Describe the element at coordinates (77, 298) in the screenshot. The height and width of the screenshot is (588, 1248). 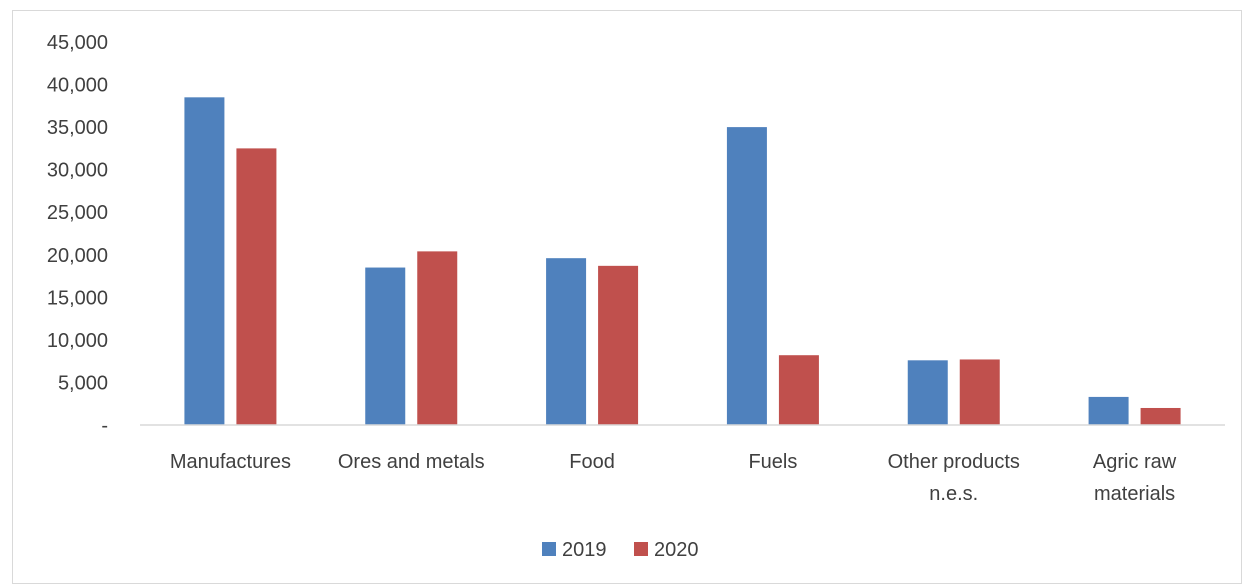
I see `y-tick-label: 15,000` at that location.